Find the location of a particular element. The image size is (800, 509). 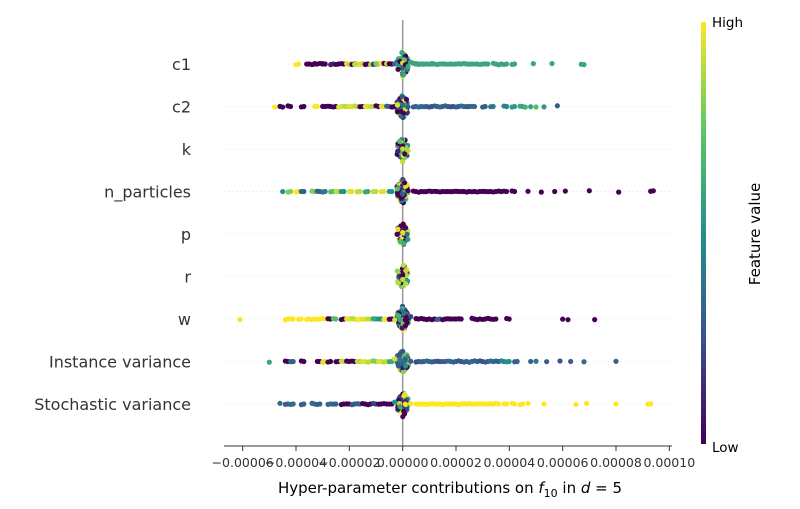

point-stochastic-variance-5-b is located at coordinates (320, 404).